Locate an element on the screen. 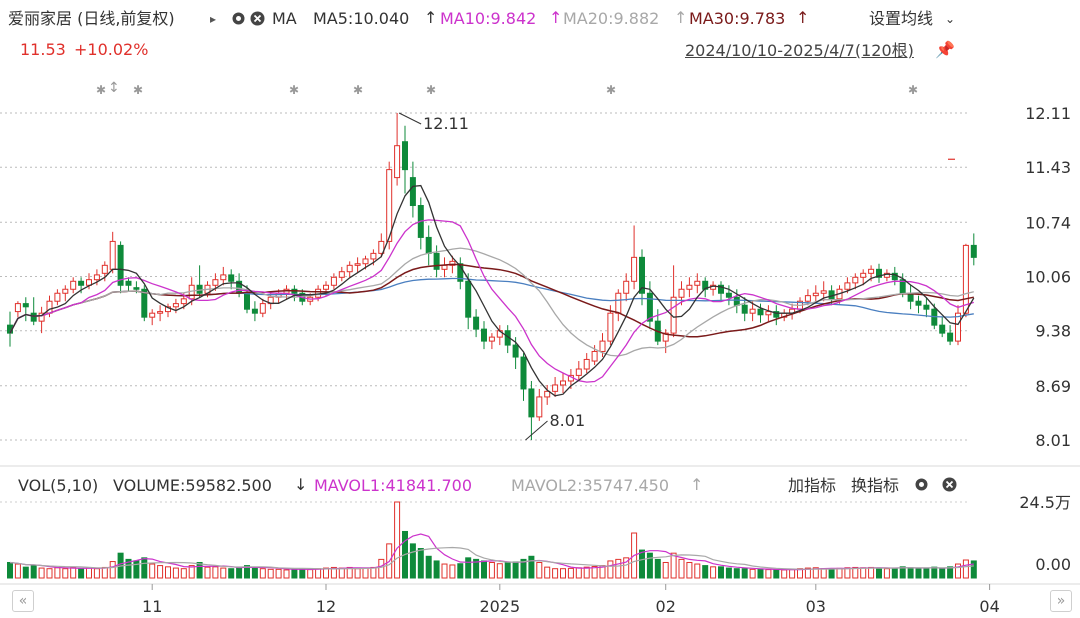 The height and width of the screenshot is (618, 1080). pin-icon: 📌 is located at coordinates (945, 49).